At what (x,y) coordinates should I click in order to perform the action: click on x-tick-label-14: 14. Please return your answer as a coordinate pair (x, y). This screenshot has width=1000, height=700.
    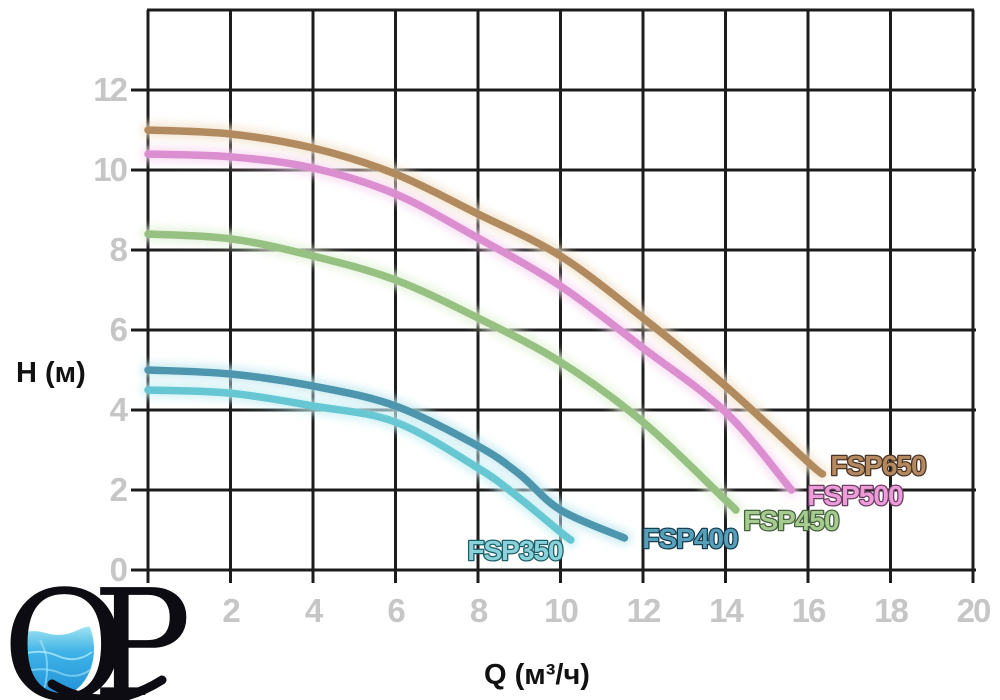
    Looking at the image, I should click on (726, 610).